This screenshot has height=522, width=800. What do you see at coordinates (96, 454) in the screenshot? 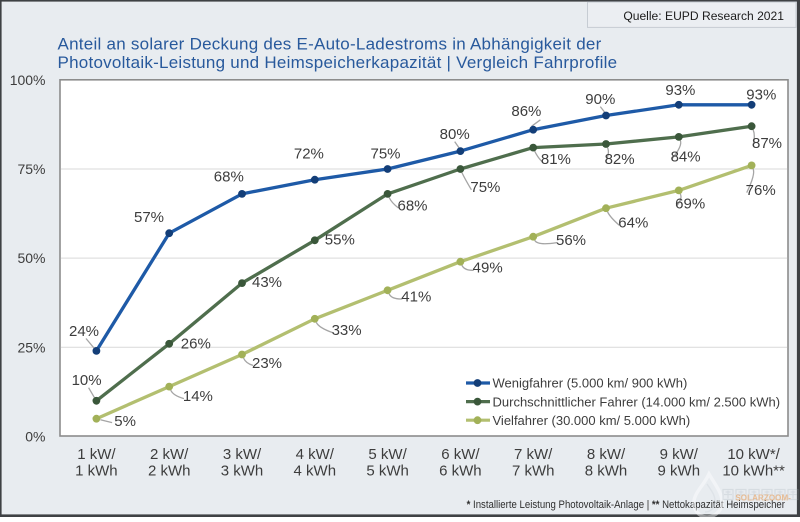
I see `svg-text: 1 kW/` at bounding box center [96, 454].